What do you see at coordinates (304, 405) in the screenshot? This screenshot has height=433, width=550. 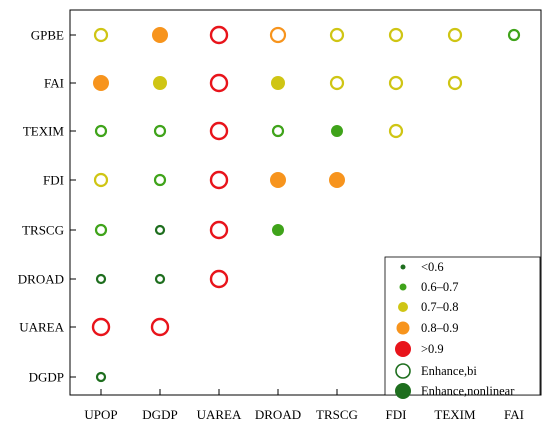 I see `x-axis: UPOP DGDP UAREA DROAD TRSCG FDI TEXIM FAI` at bounding box center [304, 405].